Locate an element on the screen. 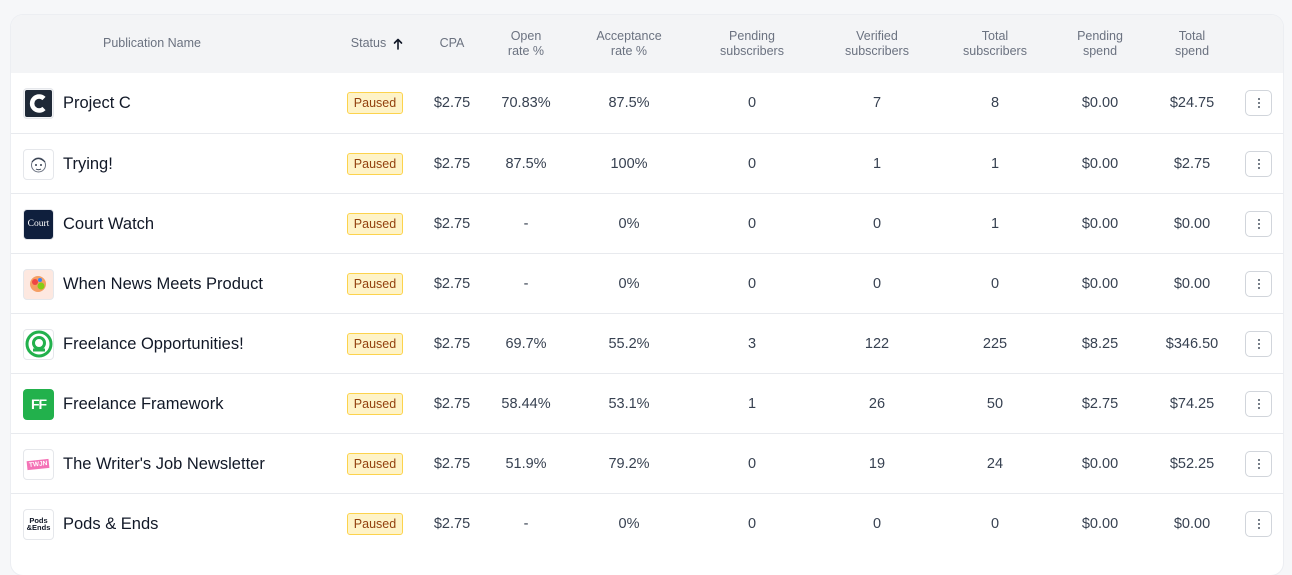 This screenshot has height=575, width=1292. freelance-framework-logo: FF is located at coordinates (38, 404).